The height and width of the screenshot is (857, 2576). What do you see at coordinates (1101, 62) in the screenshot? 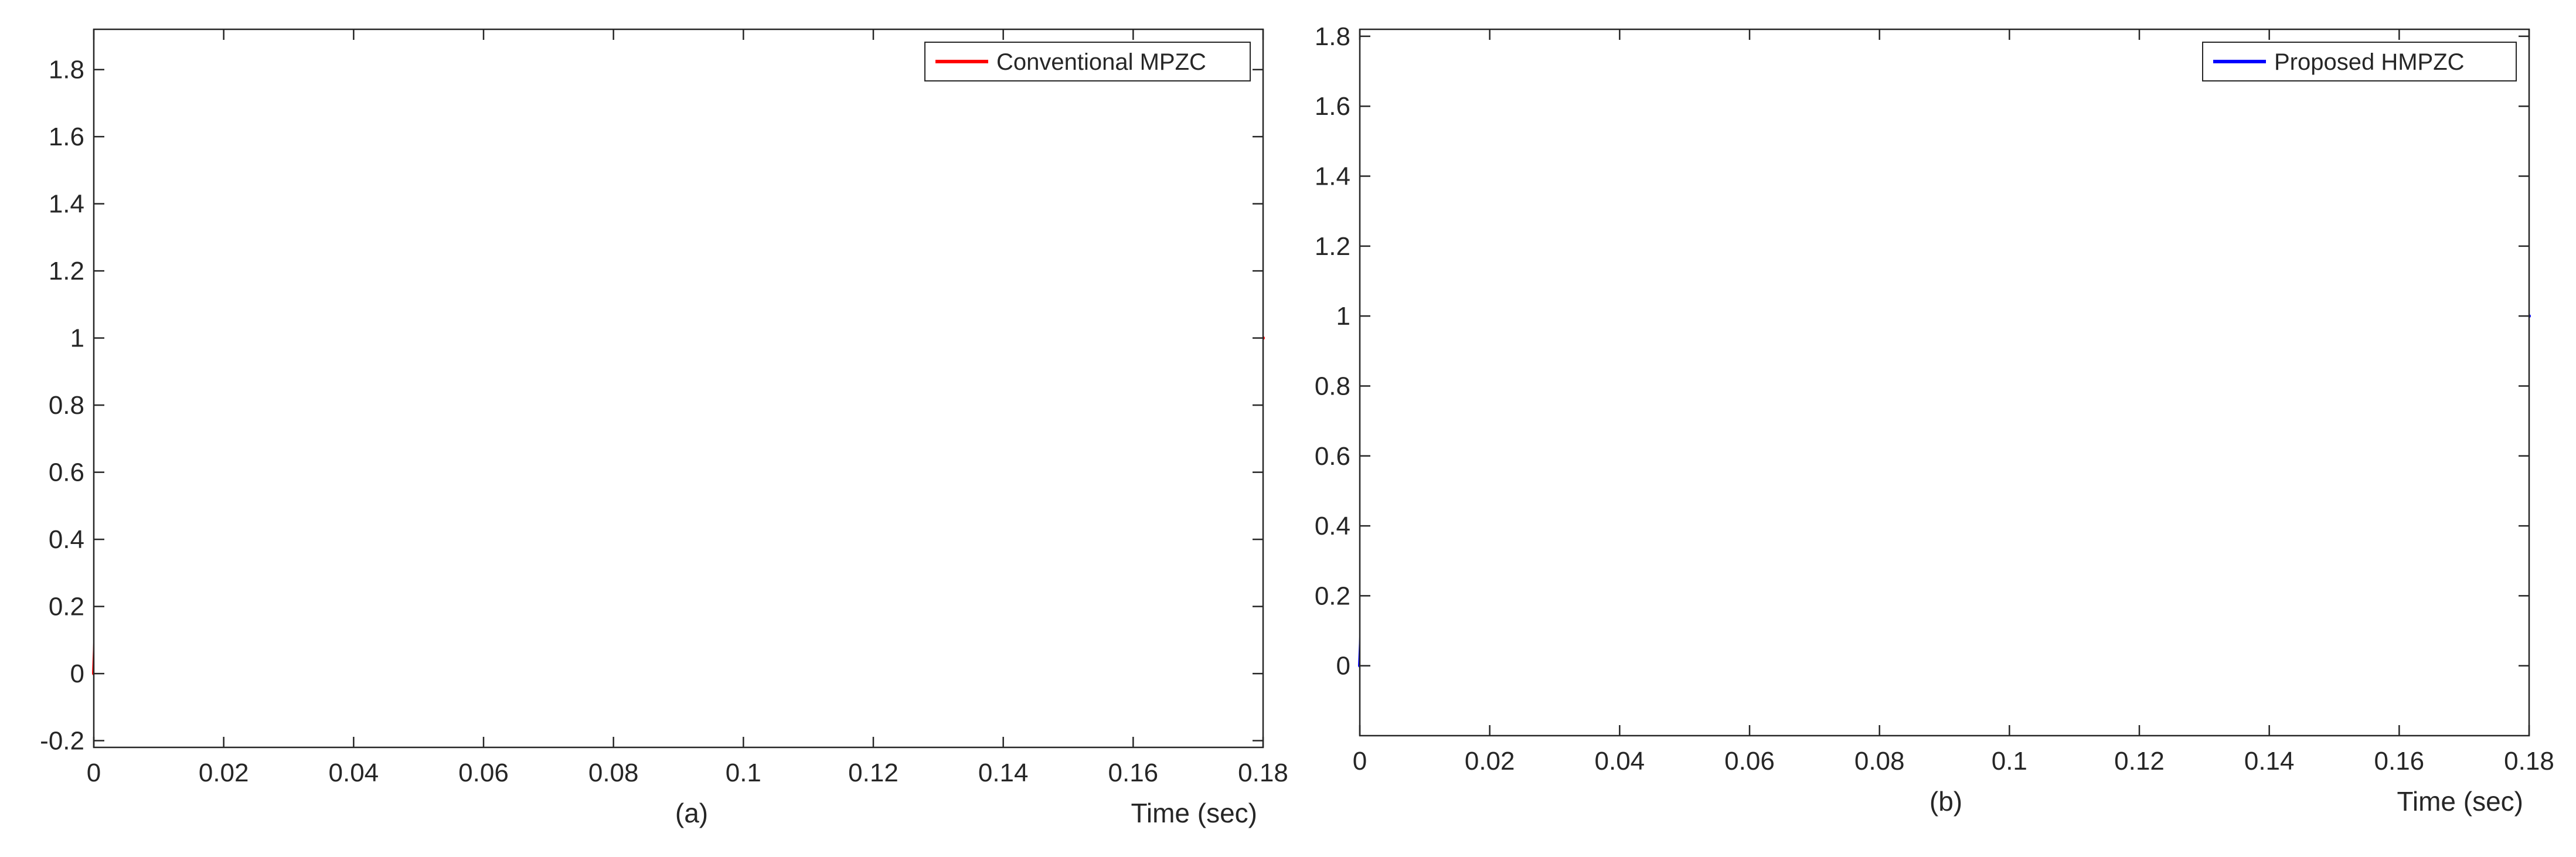
I see `legend-label: Conventional MPZC` at bounding box center [1101, 62].